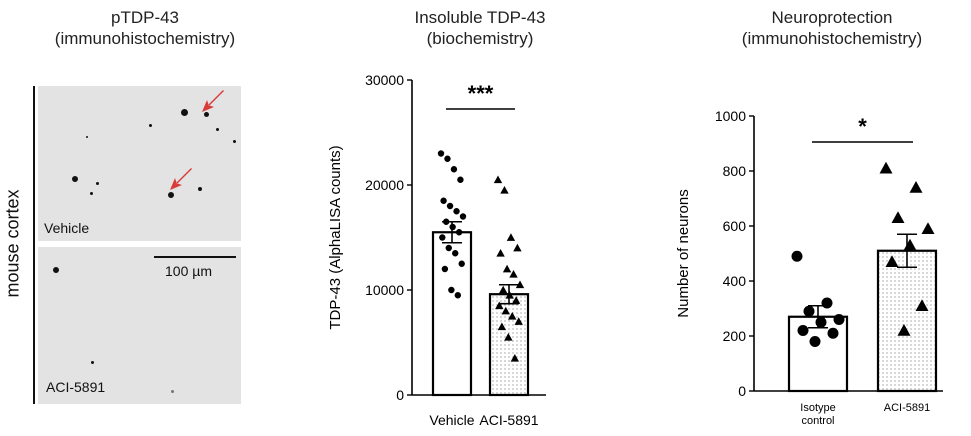 The height and width of the screenshot is (436, 971). I want to click on y-tick-label: 10000, so click(384, 290).